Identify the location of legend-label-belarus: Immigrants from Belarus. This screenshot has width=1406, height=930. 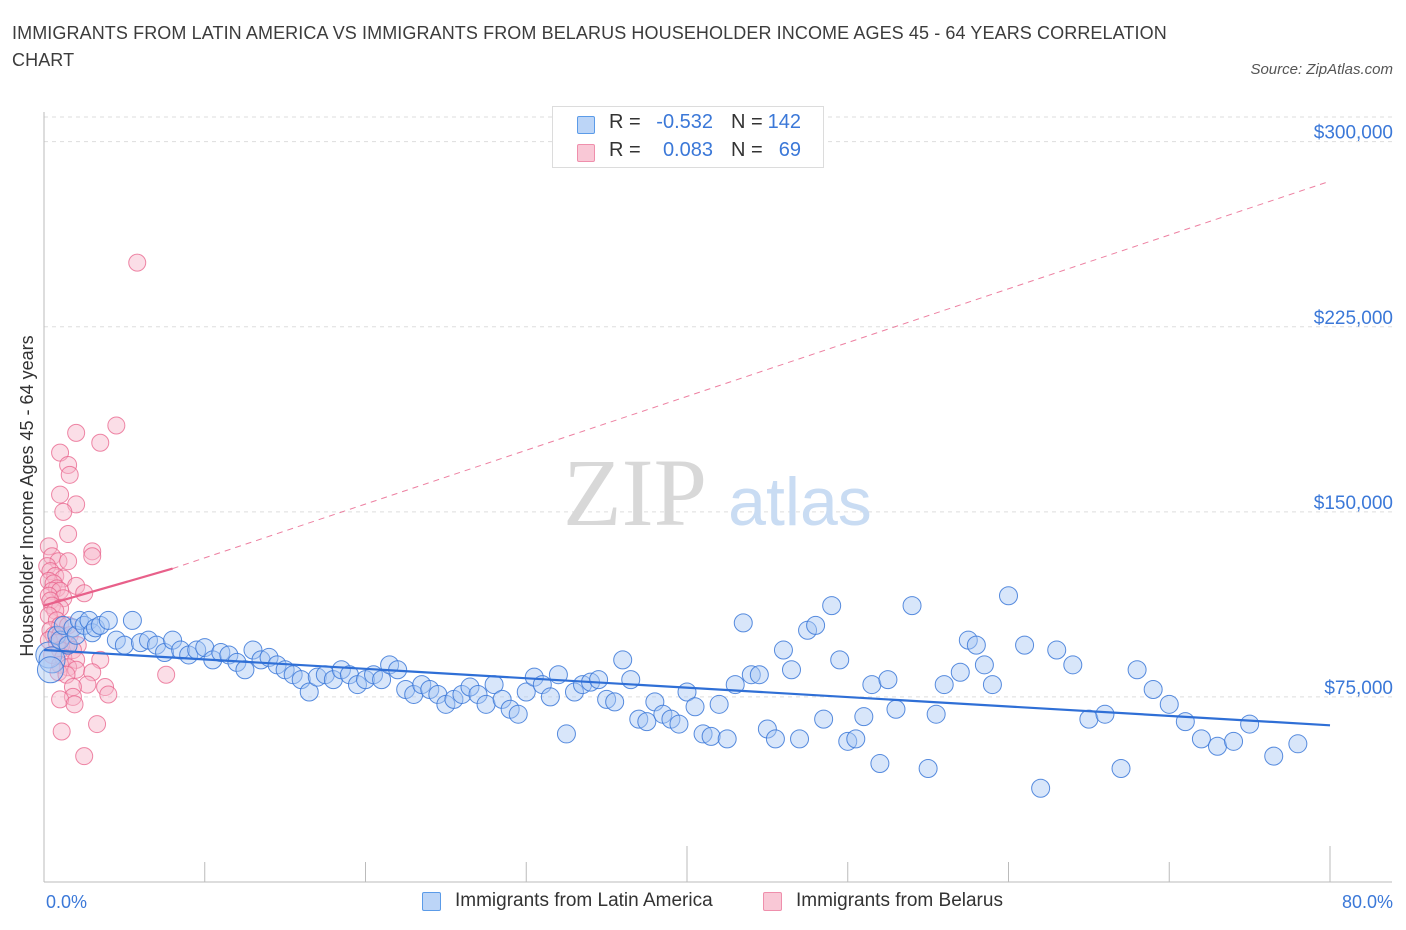
(899, 900).